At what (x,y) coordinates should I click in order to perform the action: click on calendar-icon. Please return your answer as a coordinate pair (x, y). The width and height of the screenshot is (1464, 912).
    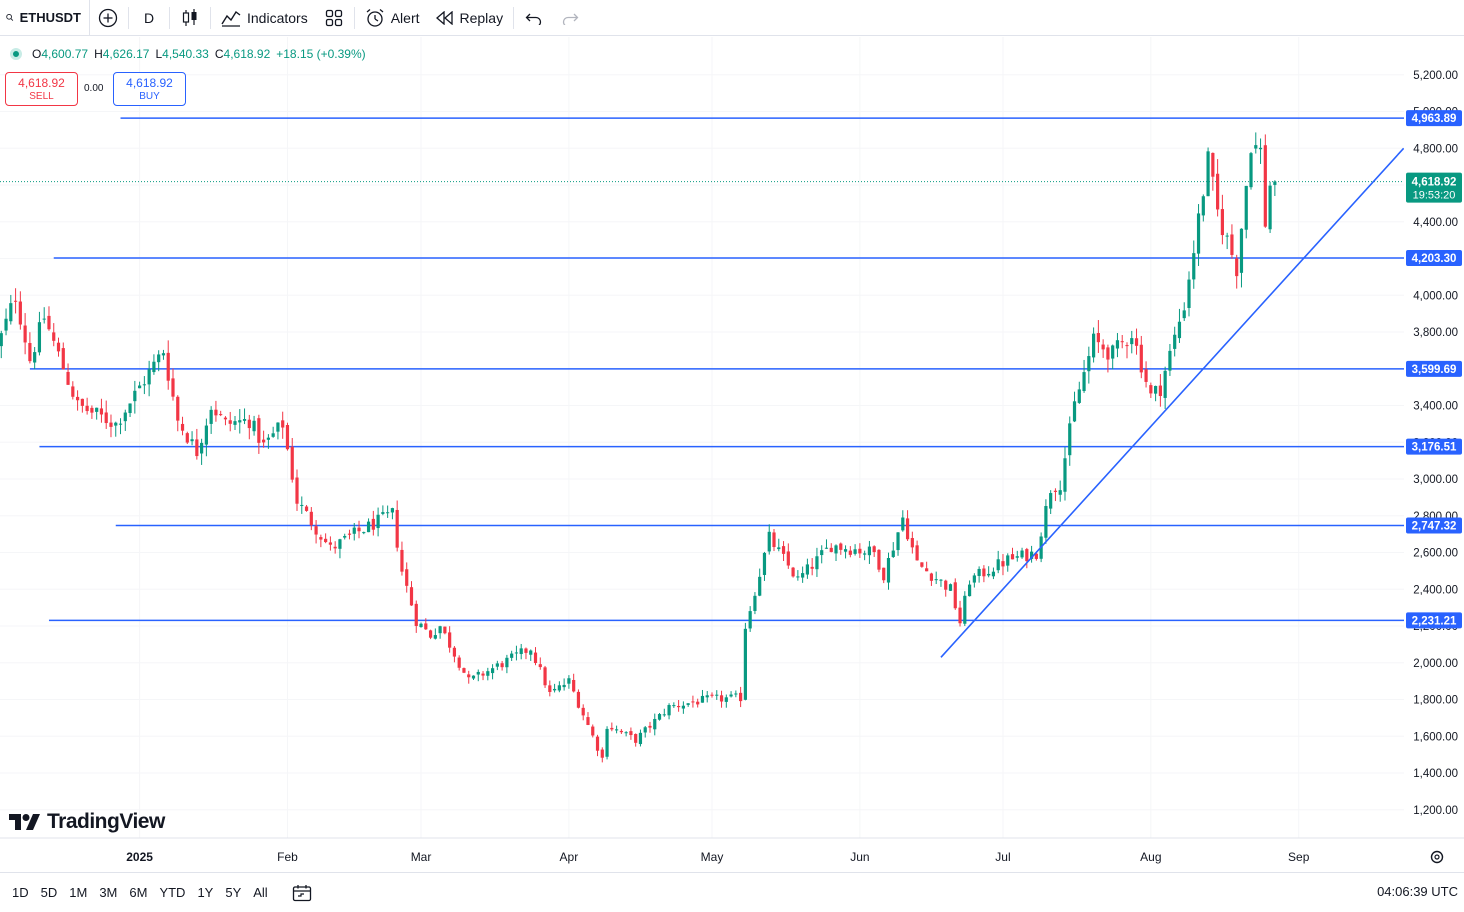
    Looking at the image, I should click on (302, 893).